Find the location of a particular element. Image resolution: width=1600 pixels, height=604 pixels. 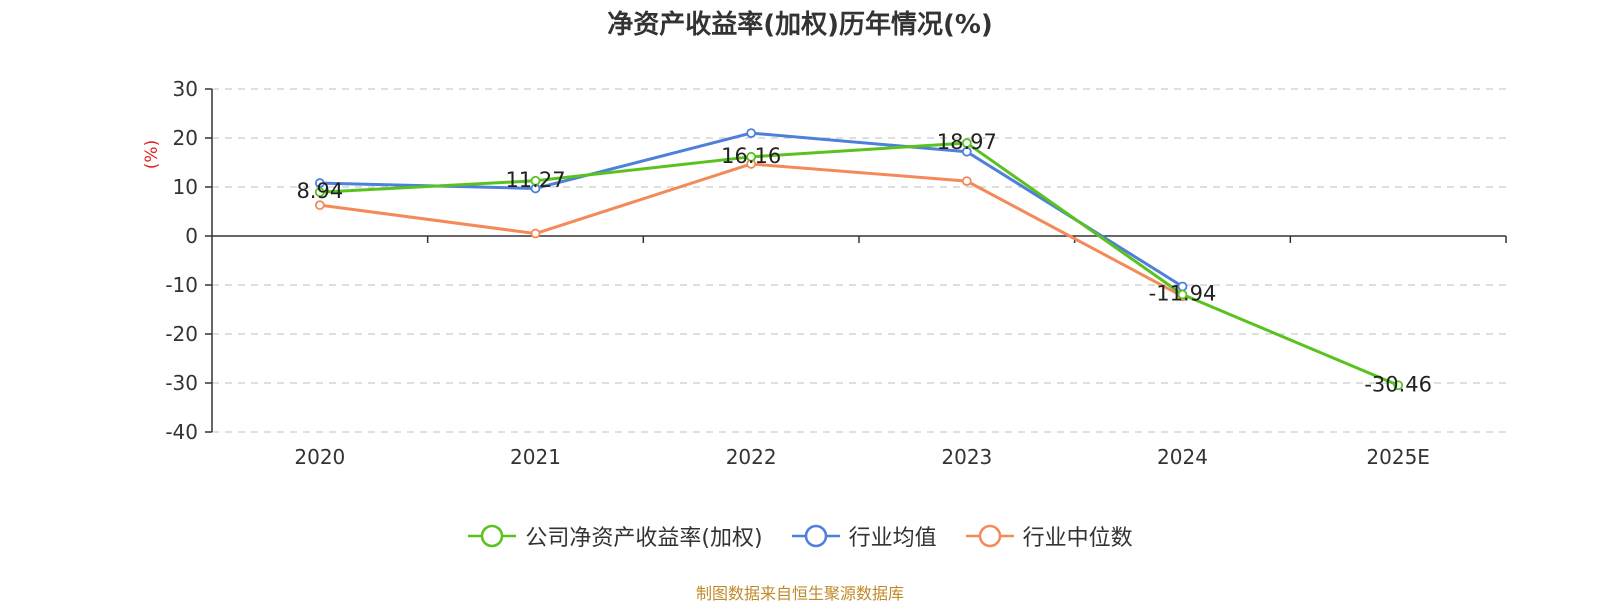

data-label: -11.94 is located at coordinates (1183, 294).